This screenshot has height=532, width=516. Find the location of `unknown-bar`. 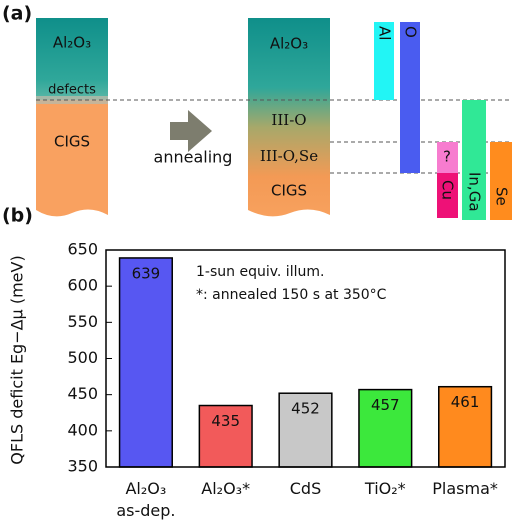

unknown-bar is located at coordinates (447, 157).